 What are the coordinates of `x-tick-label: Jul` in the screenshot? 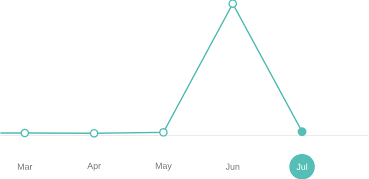 It's located at (302, 166).